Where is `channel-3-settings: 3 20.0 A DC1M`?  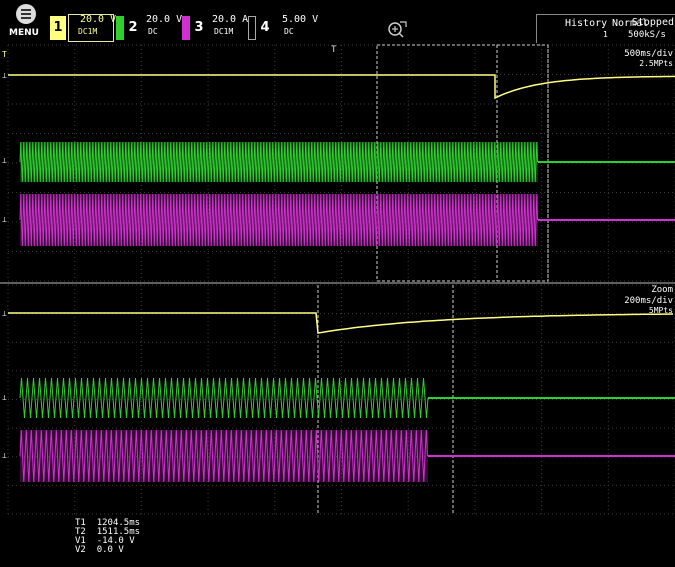
channel-3-settings: 3 20.0 A DC1M is located at coordinates (215, 28).